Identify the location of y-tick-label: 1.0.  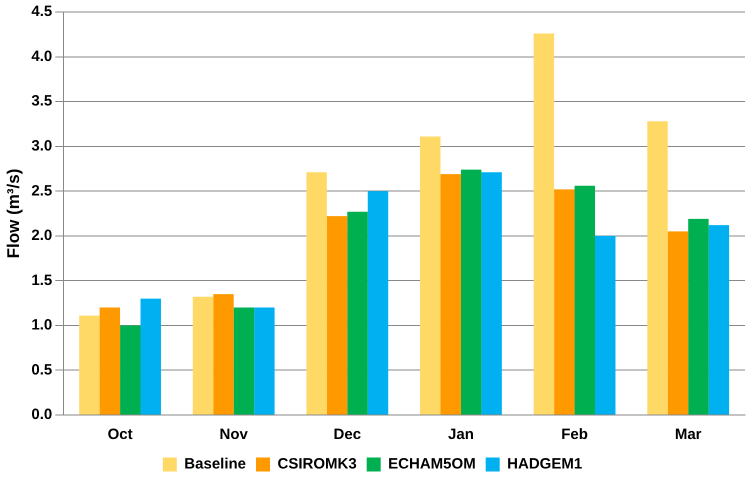
(41, 325).